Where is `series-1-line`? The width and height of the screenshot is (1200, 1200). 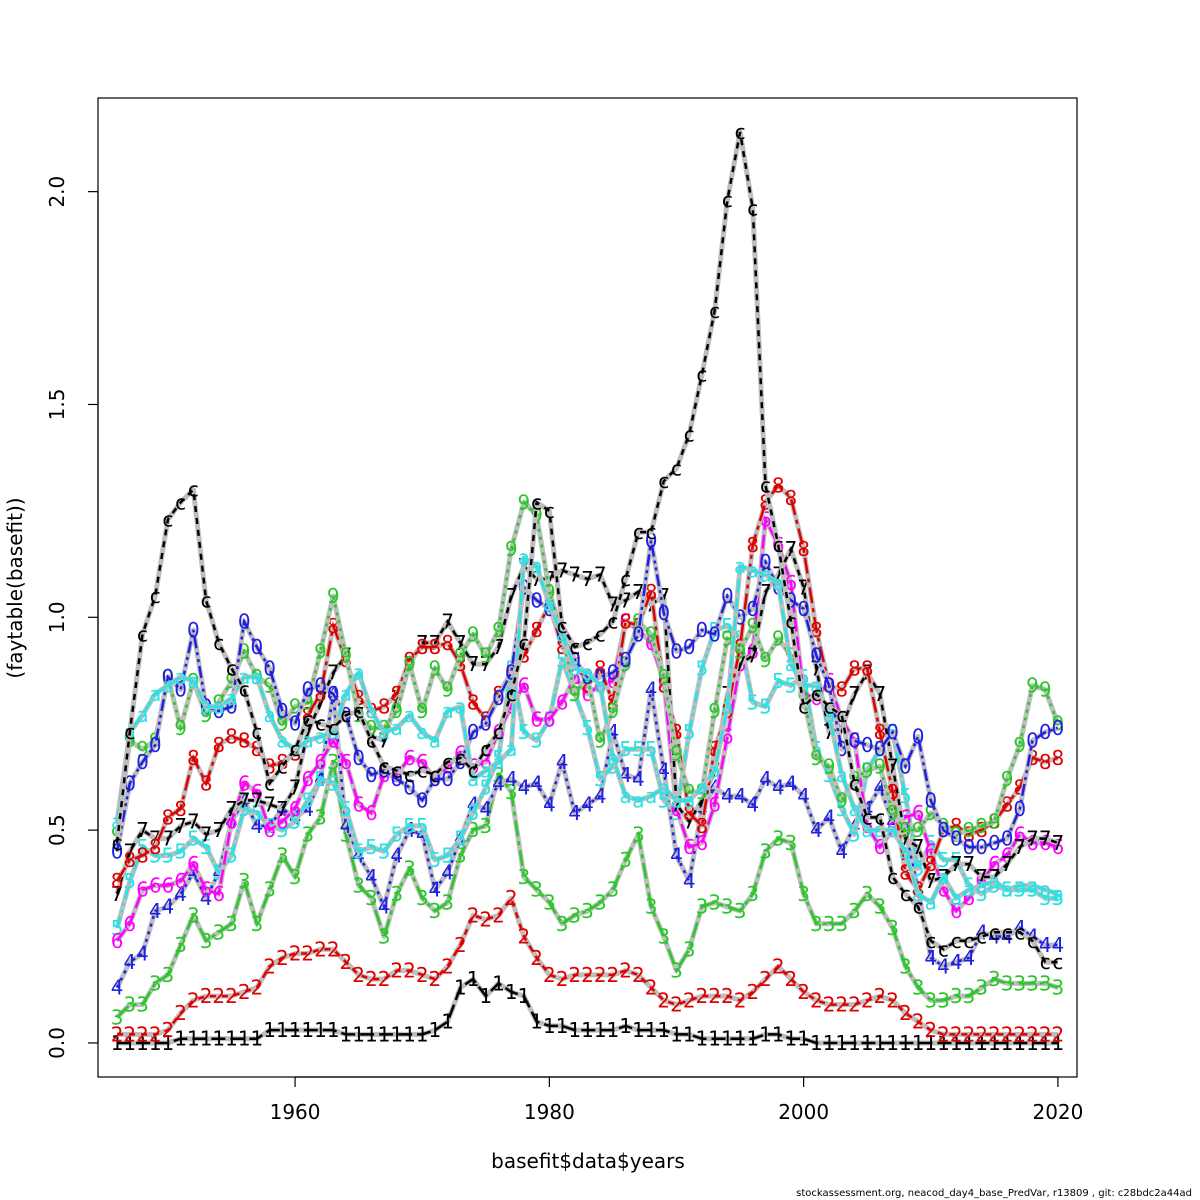 series-1-line is located at coordinates (587, 1011).